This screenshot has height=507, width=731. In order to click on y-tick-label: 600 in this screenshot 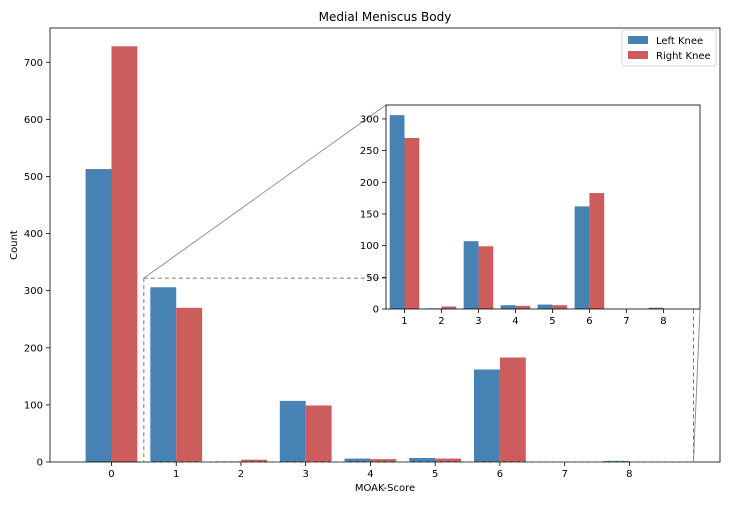, I will do `click(33, 120)`.